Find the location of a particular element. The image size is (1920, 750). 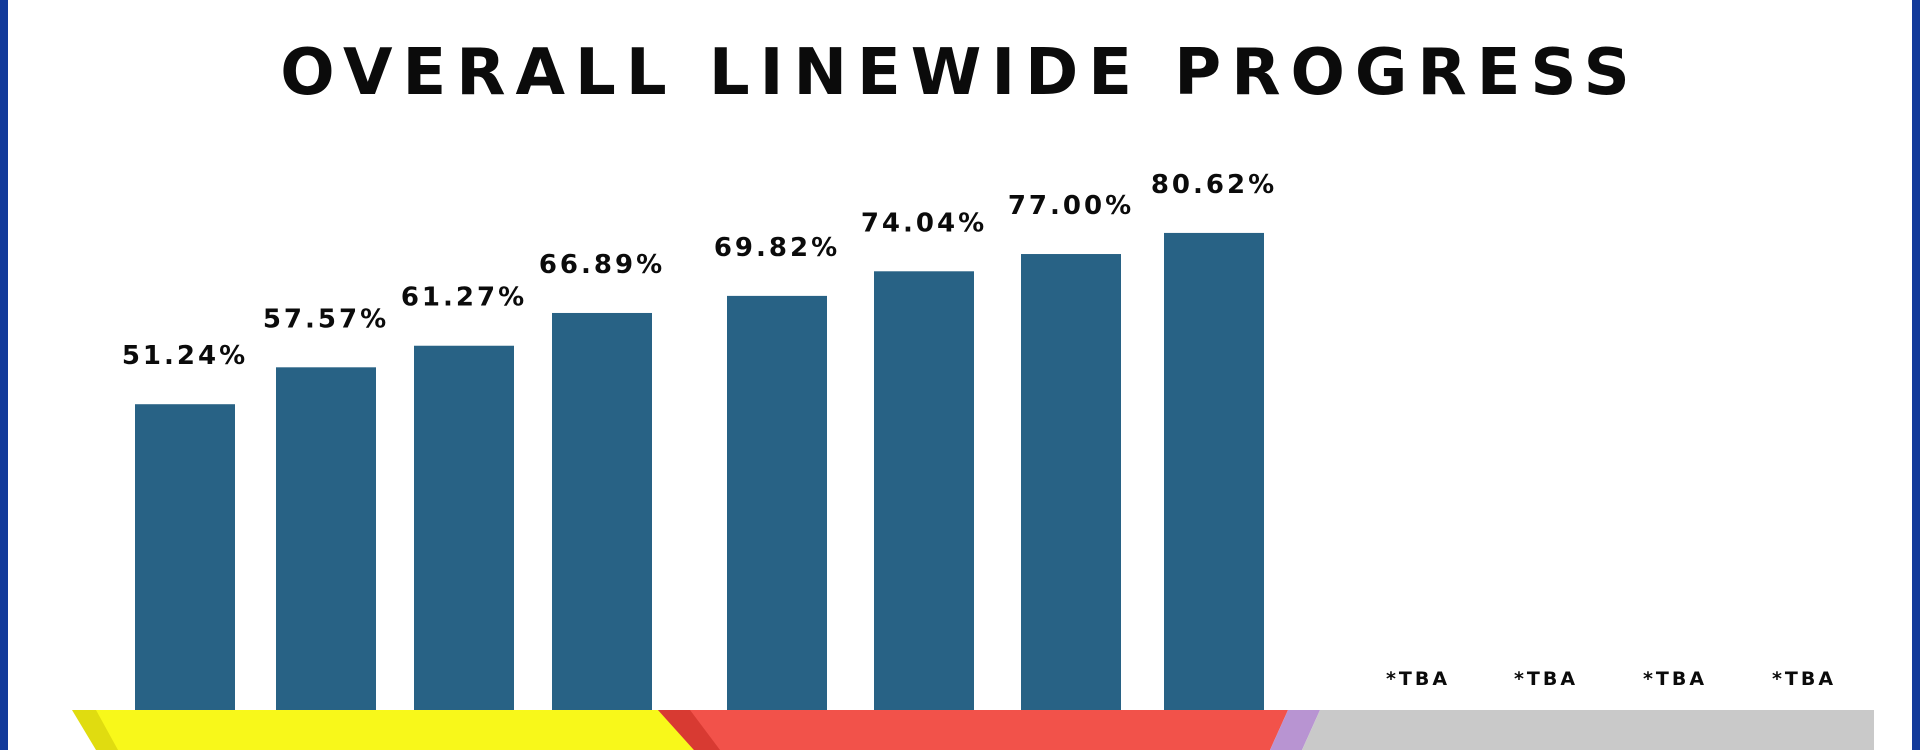

data-label: 61.27% is located at coordinates (464, 298).